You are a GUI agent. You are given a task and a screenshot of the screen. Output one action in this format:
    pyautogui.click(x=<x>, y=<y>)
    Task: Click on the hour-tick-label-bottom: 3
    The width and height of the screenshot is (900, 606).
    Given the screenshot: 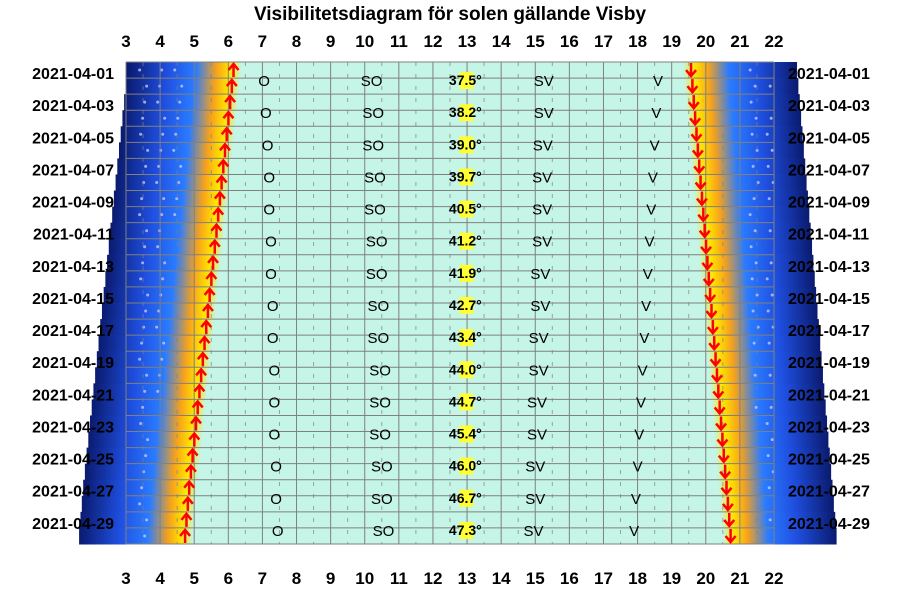 What is the action you would take?
    pyautogui.click(x=125, y=578)
    